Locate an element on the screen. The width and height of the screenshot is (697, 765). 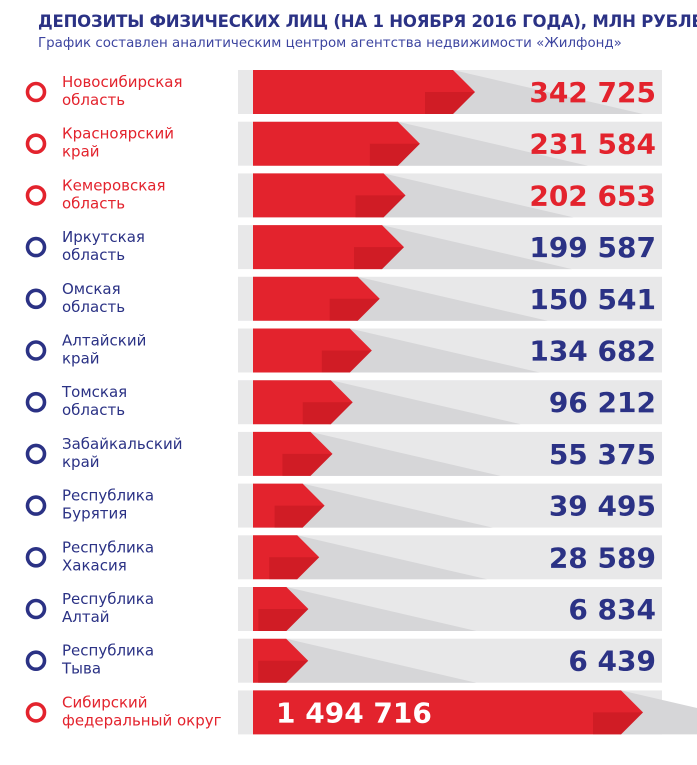
row-label-line1: Сибирский is located at coordinates (105, 702).